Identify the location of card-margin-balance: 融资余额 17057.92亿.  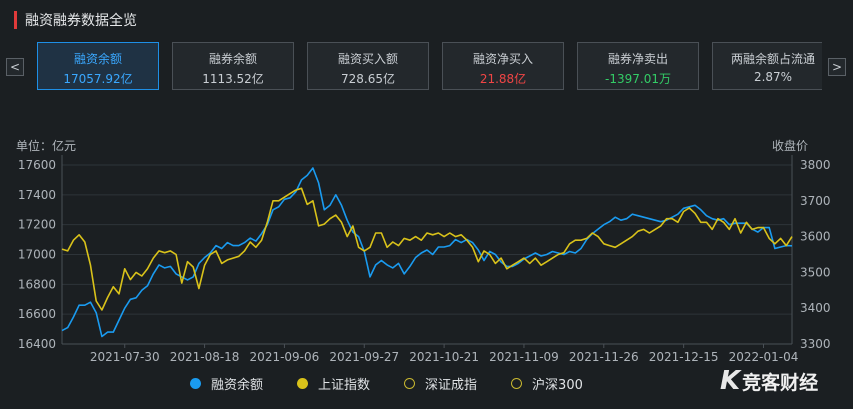
(98, 66).